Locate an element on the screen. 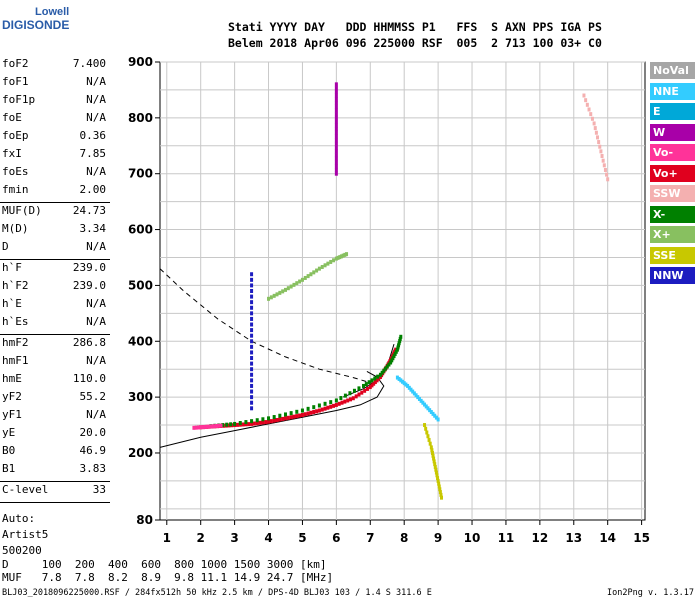 This screenshot has height=600, width=700. param-label: h`F2 is located at coordinates (15, 285).